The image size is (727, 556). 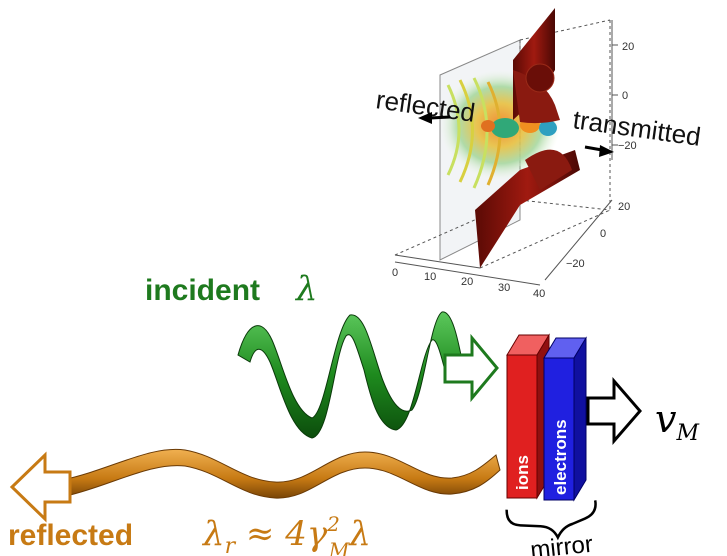 What do you see at coordinates (624, 207) in the screenshot?
I see `y-tick-20: 20` at bounding box center [624, 207].